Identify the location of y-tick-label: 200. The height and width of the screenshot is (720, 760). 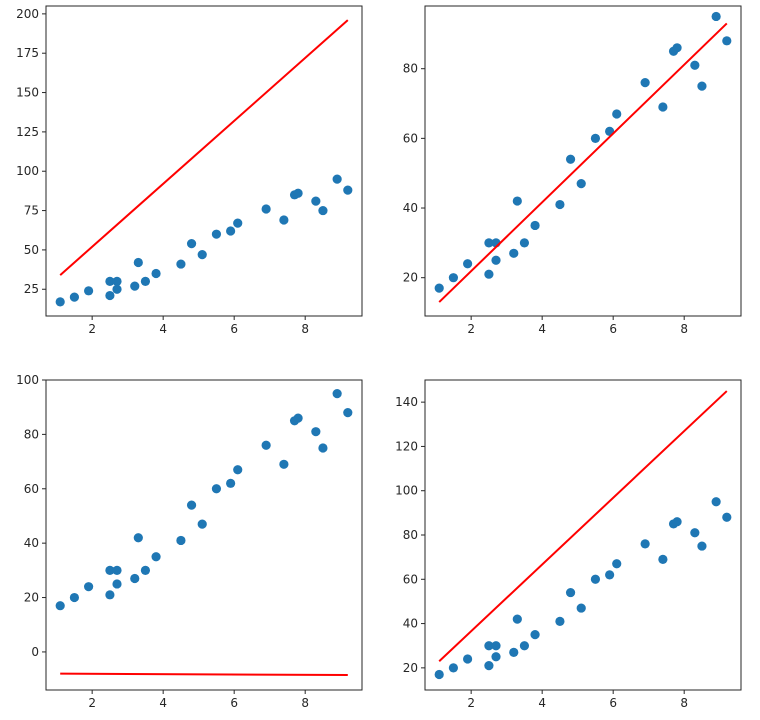
(27, 14).